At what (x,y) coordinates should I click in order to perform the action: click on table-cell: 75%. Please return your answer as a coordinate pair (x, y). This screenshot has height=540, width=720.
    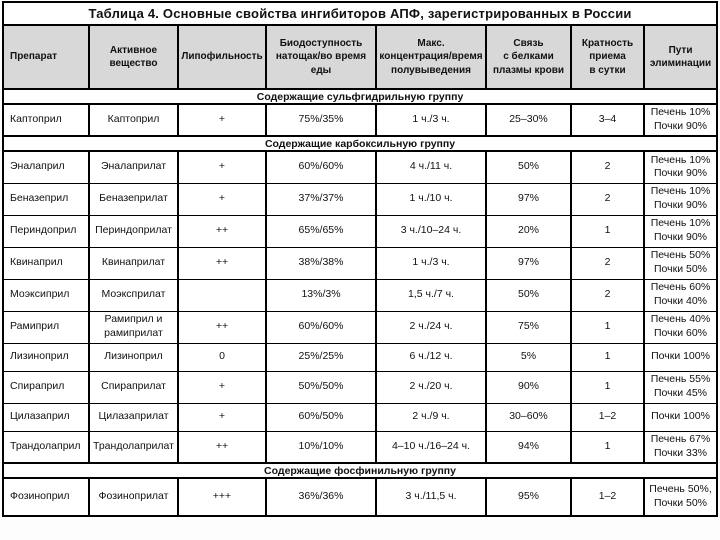
    Looking at the image, I should click on (528, 327).